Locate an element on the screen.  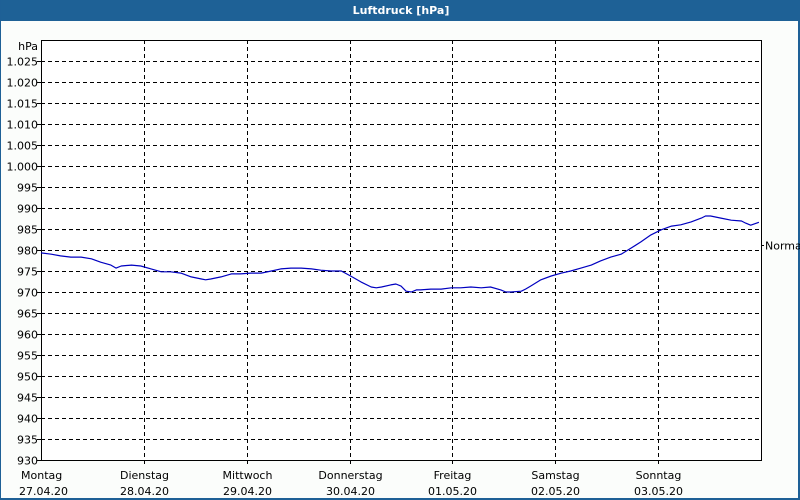
x-tick-day-label: Donnerstag is located at coordinates (350, 475).